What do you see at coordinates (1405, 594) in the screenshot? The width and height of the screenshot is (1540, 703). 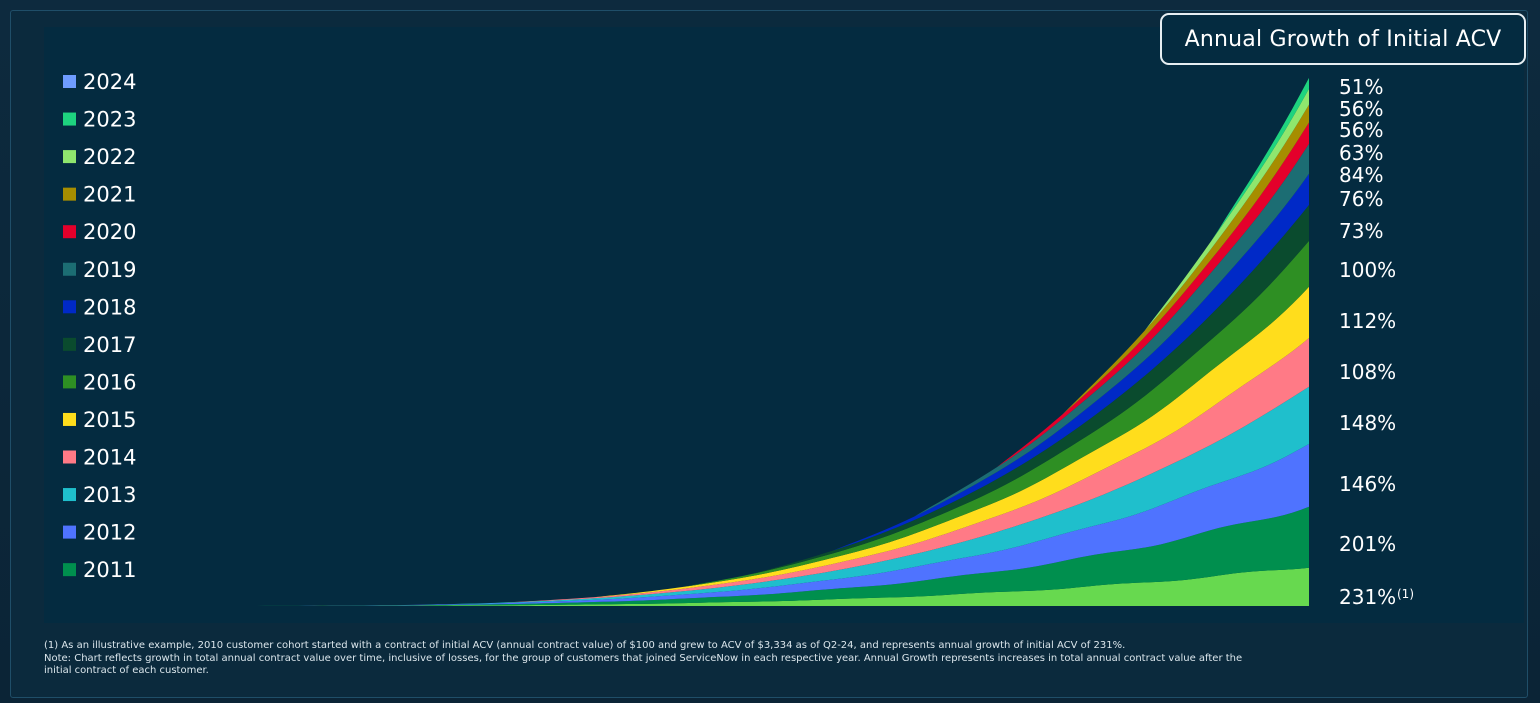 I see `footnote-marker-2011: (1)` at bounding box center [1405, 594].